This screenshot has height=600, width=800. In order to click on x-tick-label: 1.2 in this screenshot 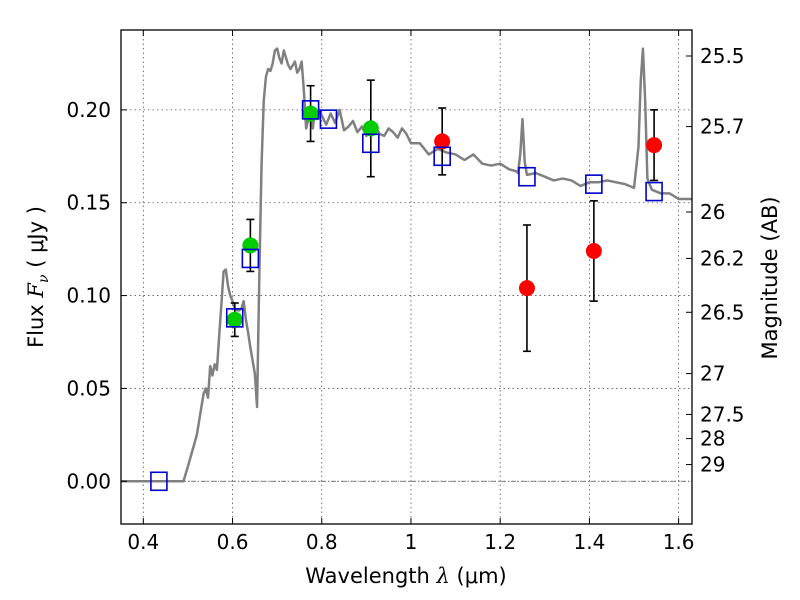, I will do `click(500, 542)`.